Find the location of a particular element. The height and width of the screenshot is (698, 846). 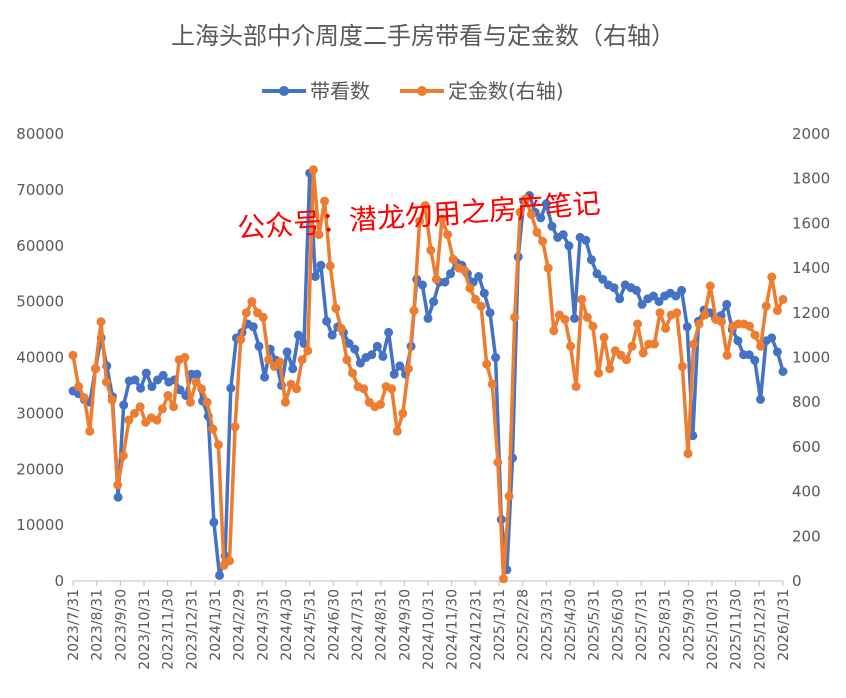

y-right-tick-label: 800 is located at coordinates (806, 402).